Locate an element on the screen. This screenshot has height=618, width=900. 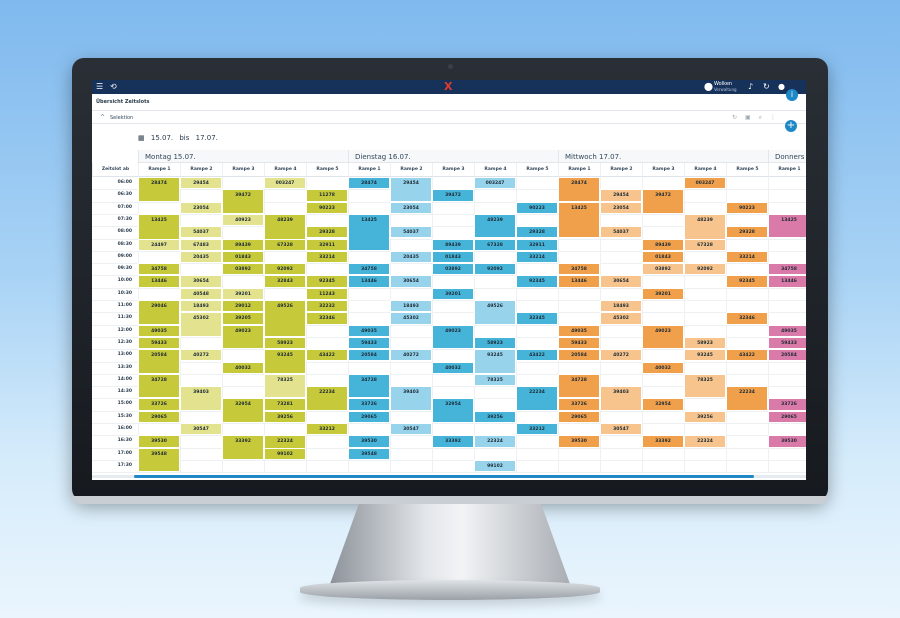
timeslot-block: 39256 is located at coordinates (495, 416).